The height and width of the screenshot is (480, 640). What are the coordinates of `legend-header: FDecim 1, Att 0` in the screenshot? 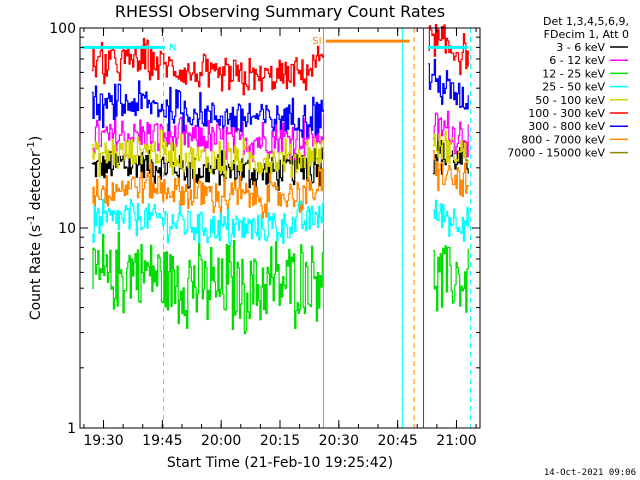 It's located at (586, 34).